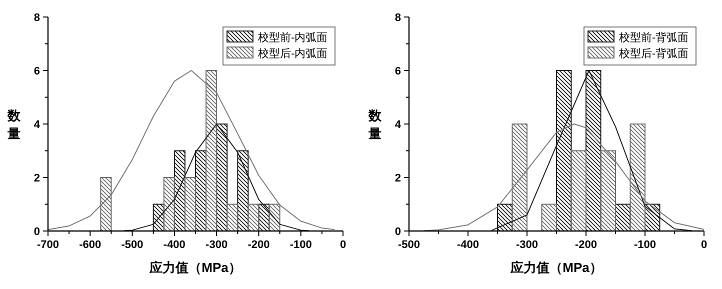  Describe the element at coordinates (292, 53) in the screenshot. I see `legend-label: 校型后-内弧面` at that location.